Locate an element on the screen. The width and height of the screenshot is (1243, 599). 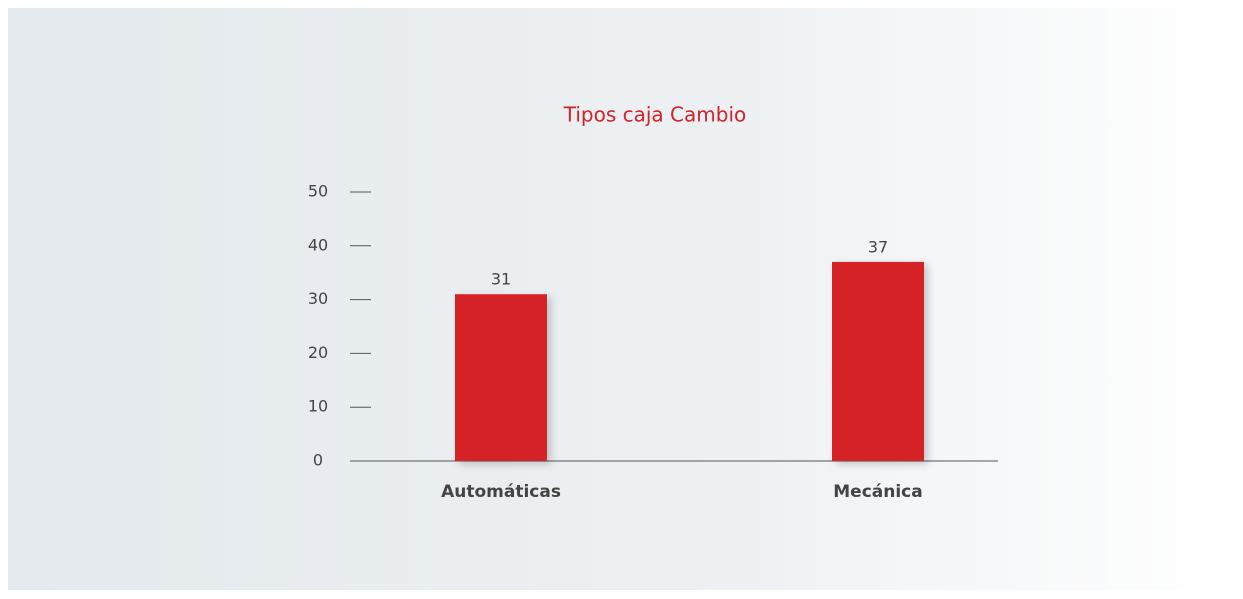
x-tick-label: Automáticas is located at coordinates (501, 492).